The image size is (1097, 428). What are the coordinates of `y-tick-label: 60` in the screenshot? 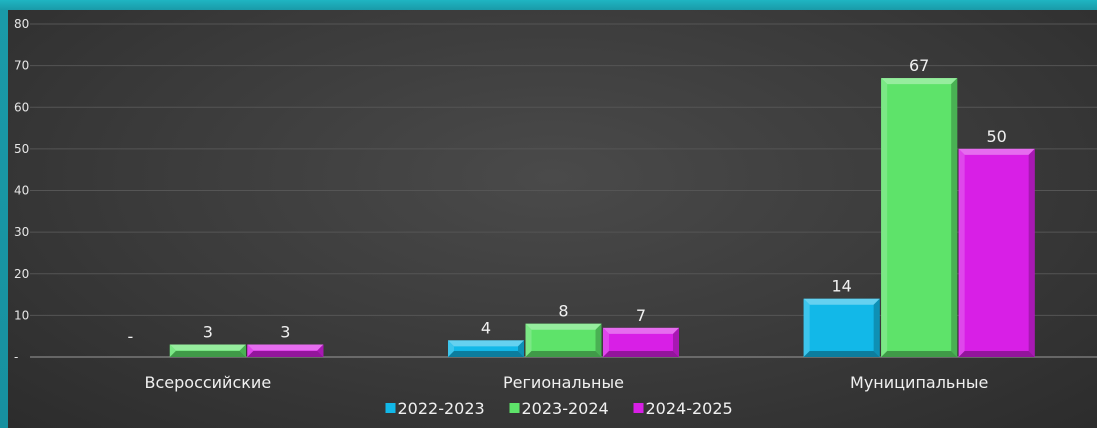 It's located at (21, 107).